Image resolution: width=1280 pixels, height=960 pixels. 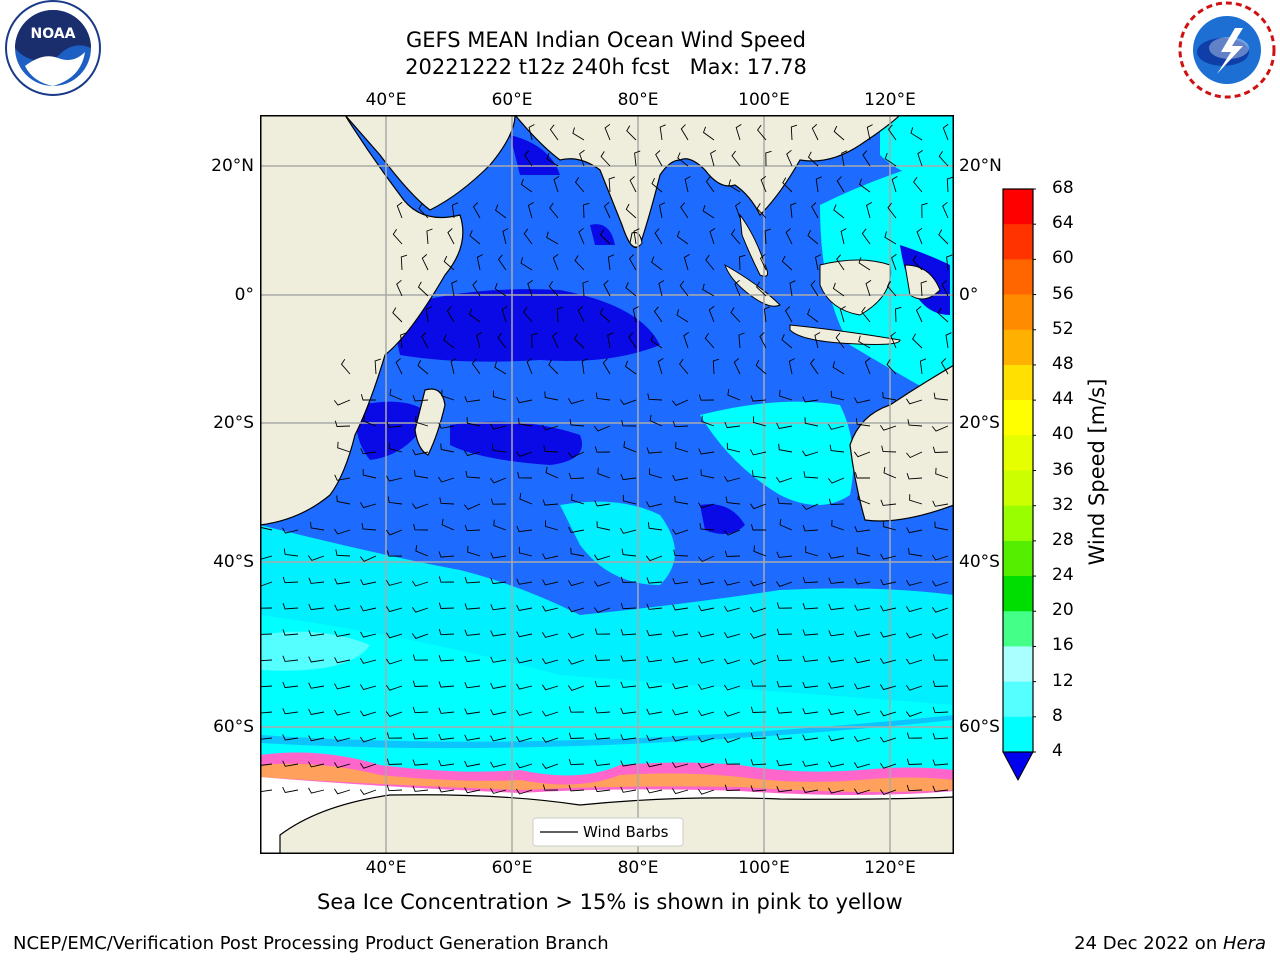 What do you see at coordinates (1063, 575) in the screenshot?
I see `colorbar-tick-label: 24` at bounding box center [1063, 575].